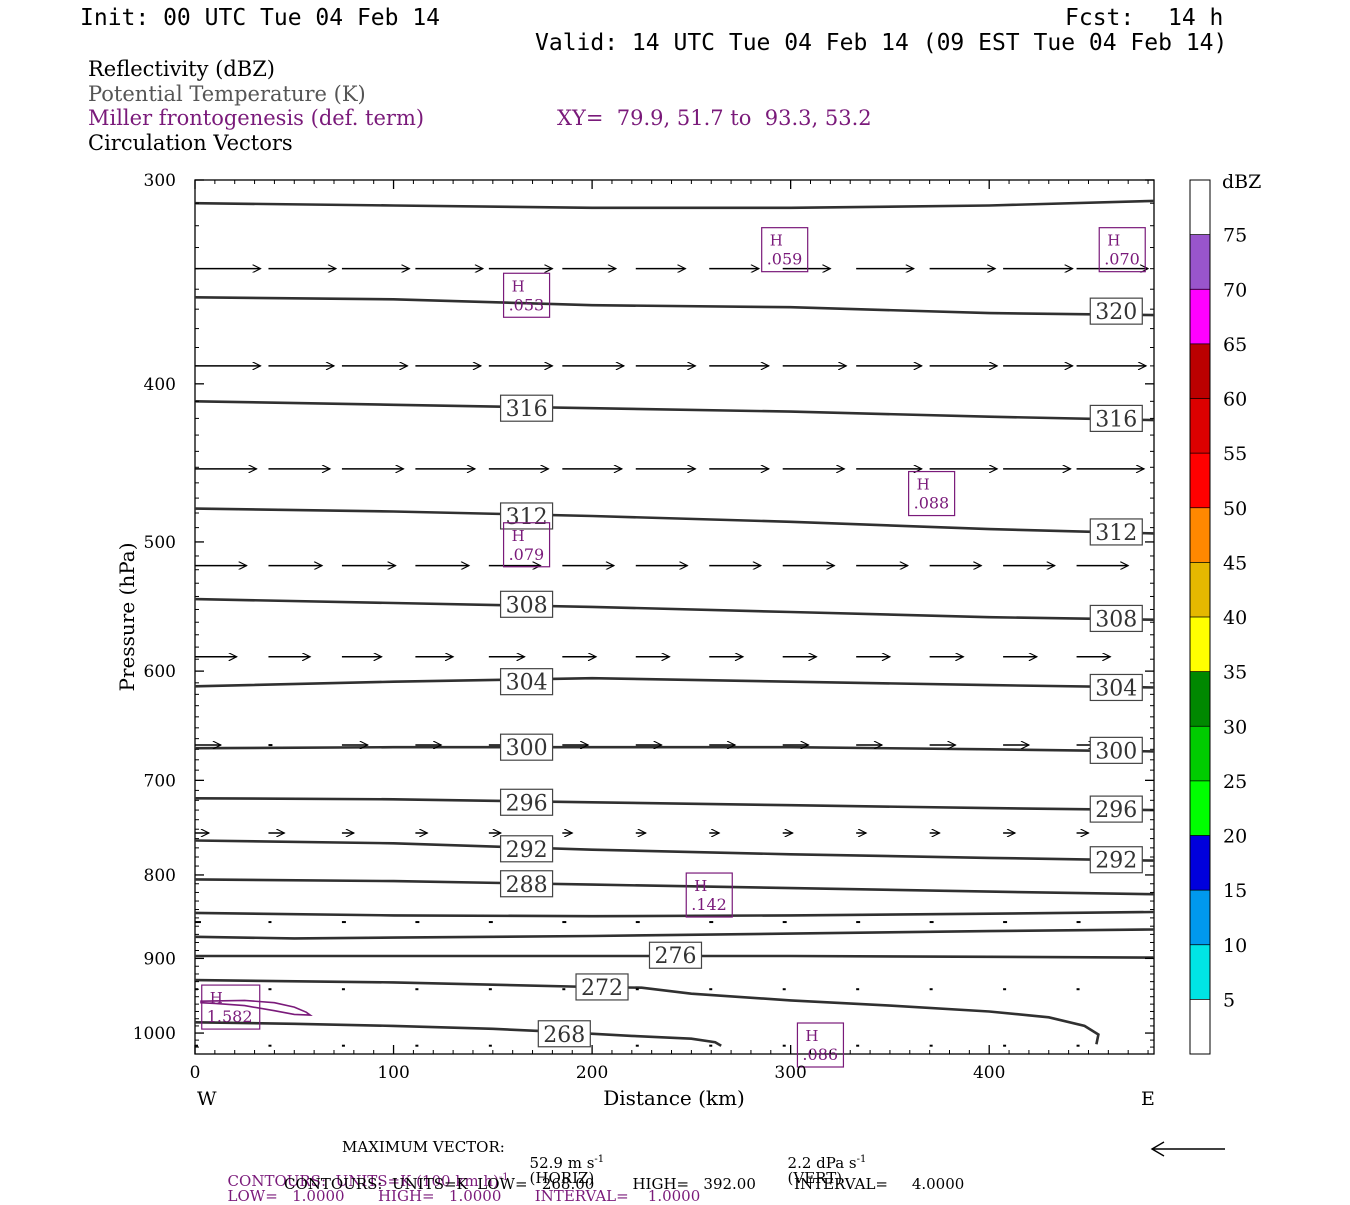 This screenshot has width=1350, height=1205. What do you see at coordinates (820, 1045) in the screenshot?
I see `frontogenesis-max: H.086` at bounding box center [820, 1045].